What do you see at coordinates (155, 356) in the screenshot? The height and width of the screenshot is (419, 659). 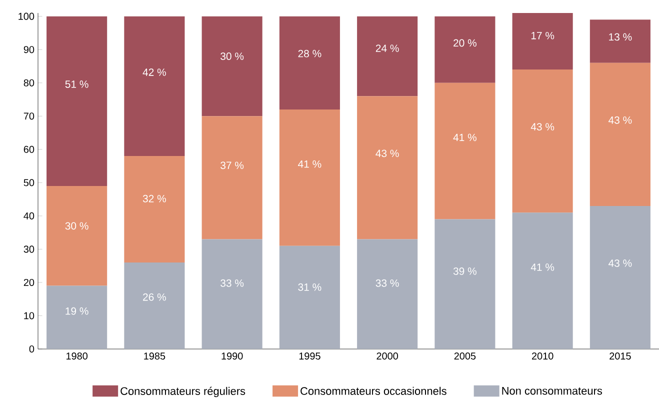 I see `x-tick-label: 1985` at bounding box center [155, 356].